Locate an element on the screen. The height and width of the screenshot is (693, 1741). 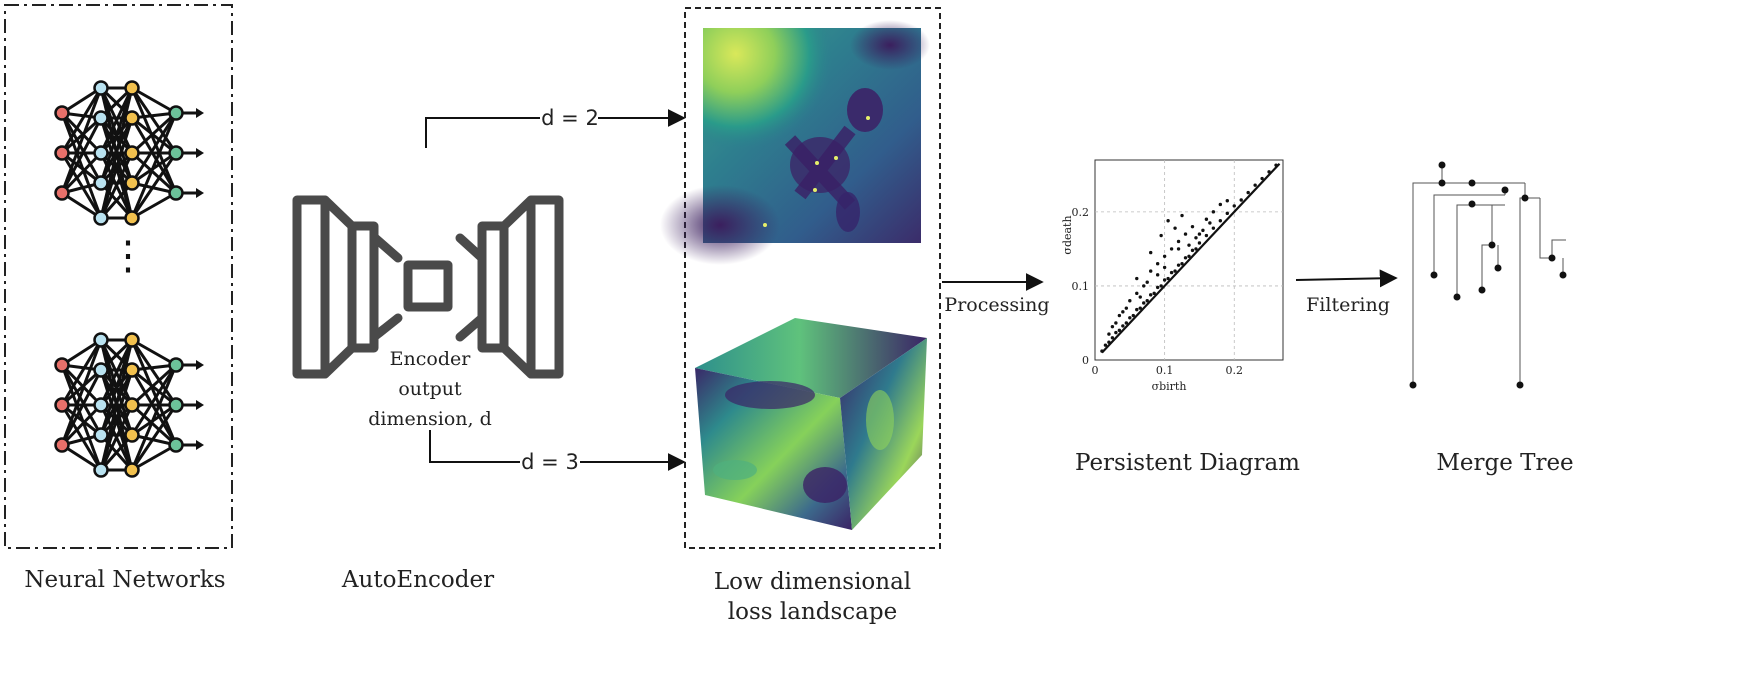
filtering-arrow is located at coordinates (1346, 278).